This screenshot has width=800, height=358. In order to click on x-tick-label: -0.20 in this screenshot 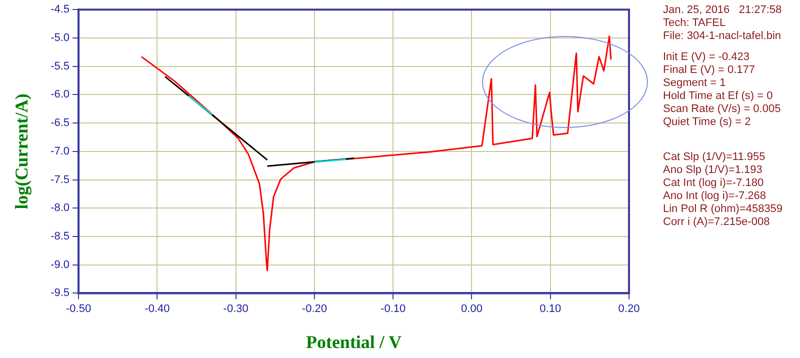, I will do `click(314, 308)`.